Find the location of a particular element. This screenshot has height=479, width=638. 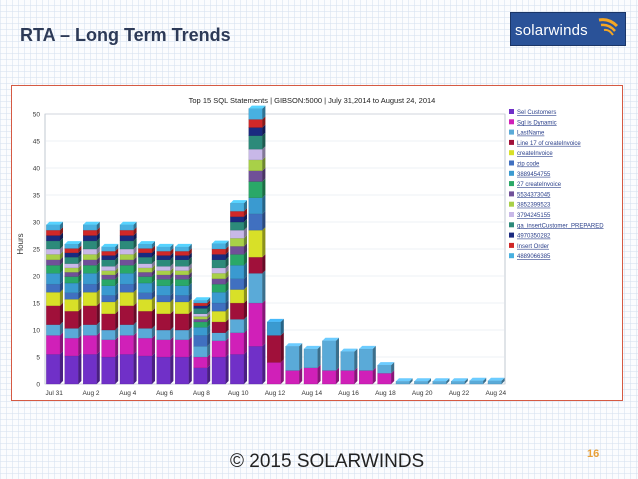

x-tick-label: Aug 16 is located at coordinates (348, 393).